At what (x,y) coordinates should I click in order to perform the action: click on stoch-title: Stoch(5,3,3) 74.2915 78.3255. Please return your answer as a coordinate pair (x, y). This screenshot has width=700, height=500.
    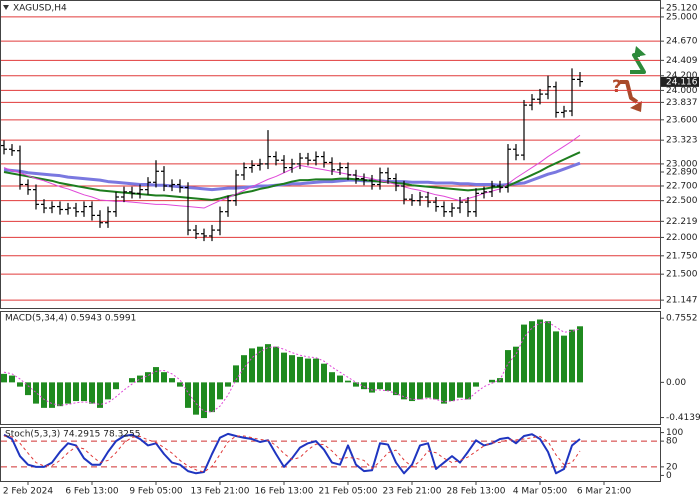
    Looking at the image, I should click on (72, 435).